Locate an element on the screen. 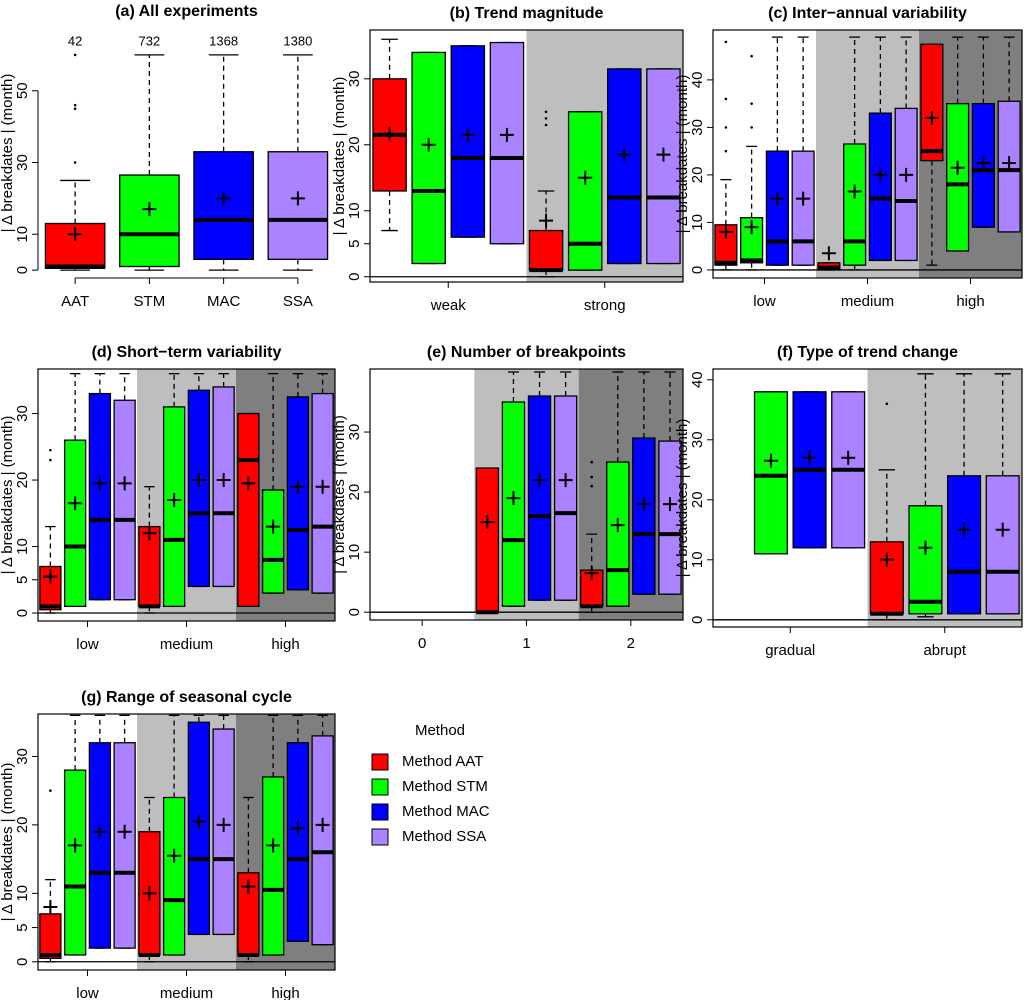 Image resolution: width=1027 pixels, height=1000 pixels. x-tick-label: AAT is located at coordinates (75, 301).